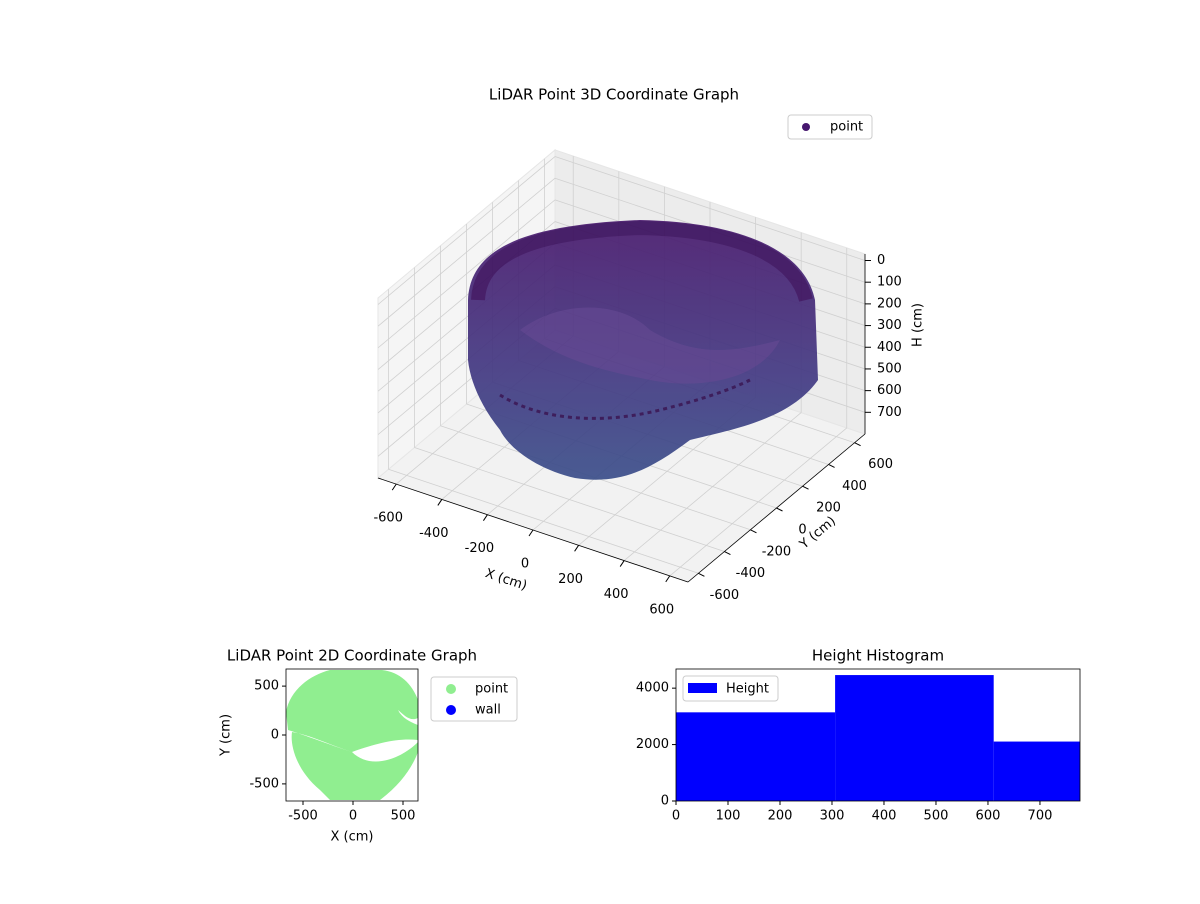  What do you see at coordinates (889, 303) in the screenshot?
I see `z-tick-label: 200` at bounding box center [889, 303].